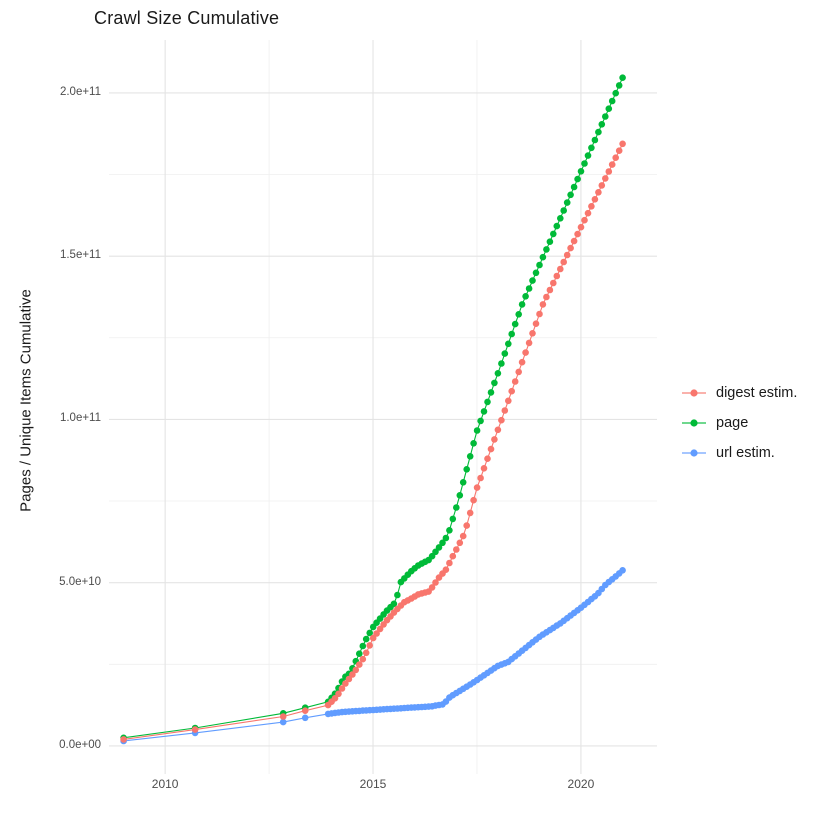 This screenshot has width=826, height=827. I want to click on y-tick-label: 1.0e+11, so click(80, 418).